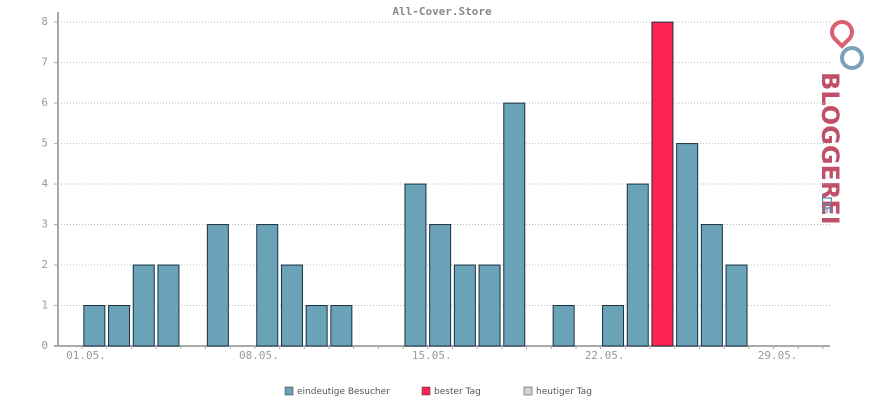 This screenshot has width=870, height=400. I want to click on legend-label: heutiger Tag, so click(564, 392).